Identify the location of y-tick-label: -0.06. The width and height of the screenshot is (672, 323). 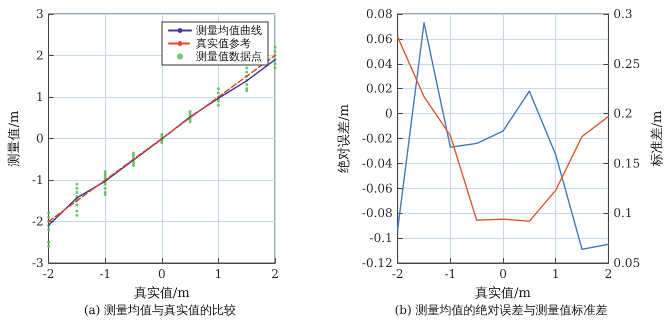
(377, 188).